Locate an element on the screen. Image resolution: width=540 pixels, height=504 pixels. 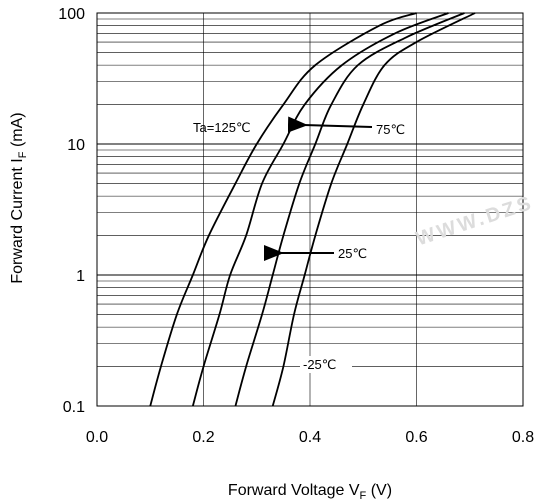
series-label: Ta=125℃ is located at coordinates (222, 127).